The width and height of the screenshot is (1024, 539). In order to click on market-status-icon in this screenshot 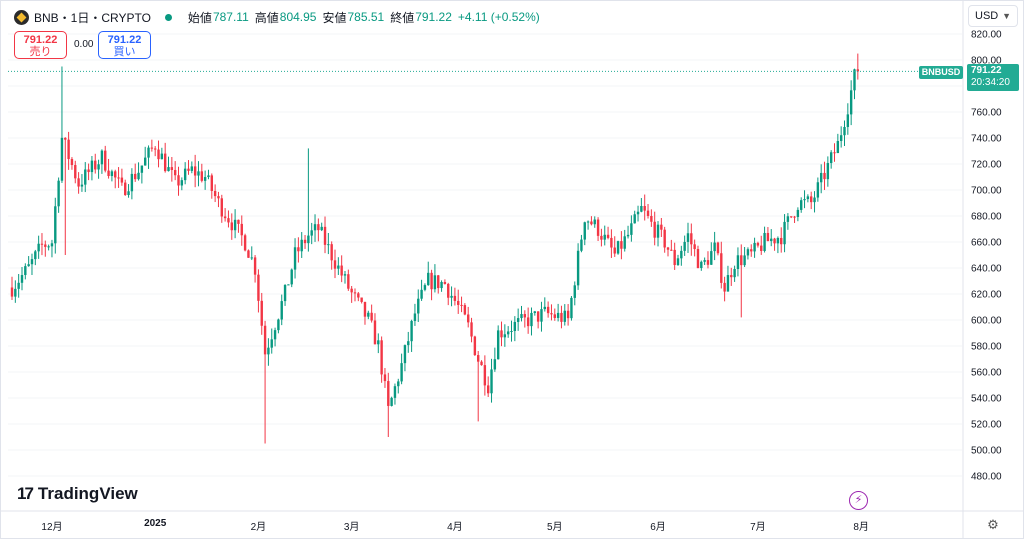, I will do `click(168, 17)`.